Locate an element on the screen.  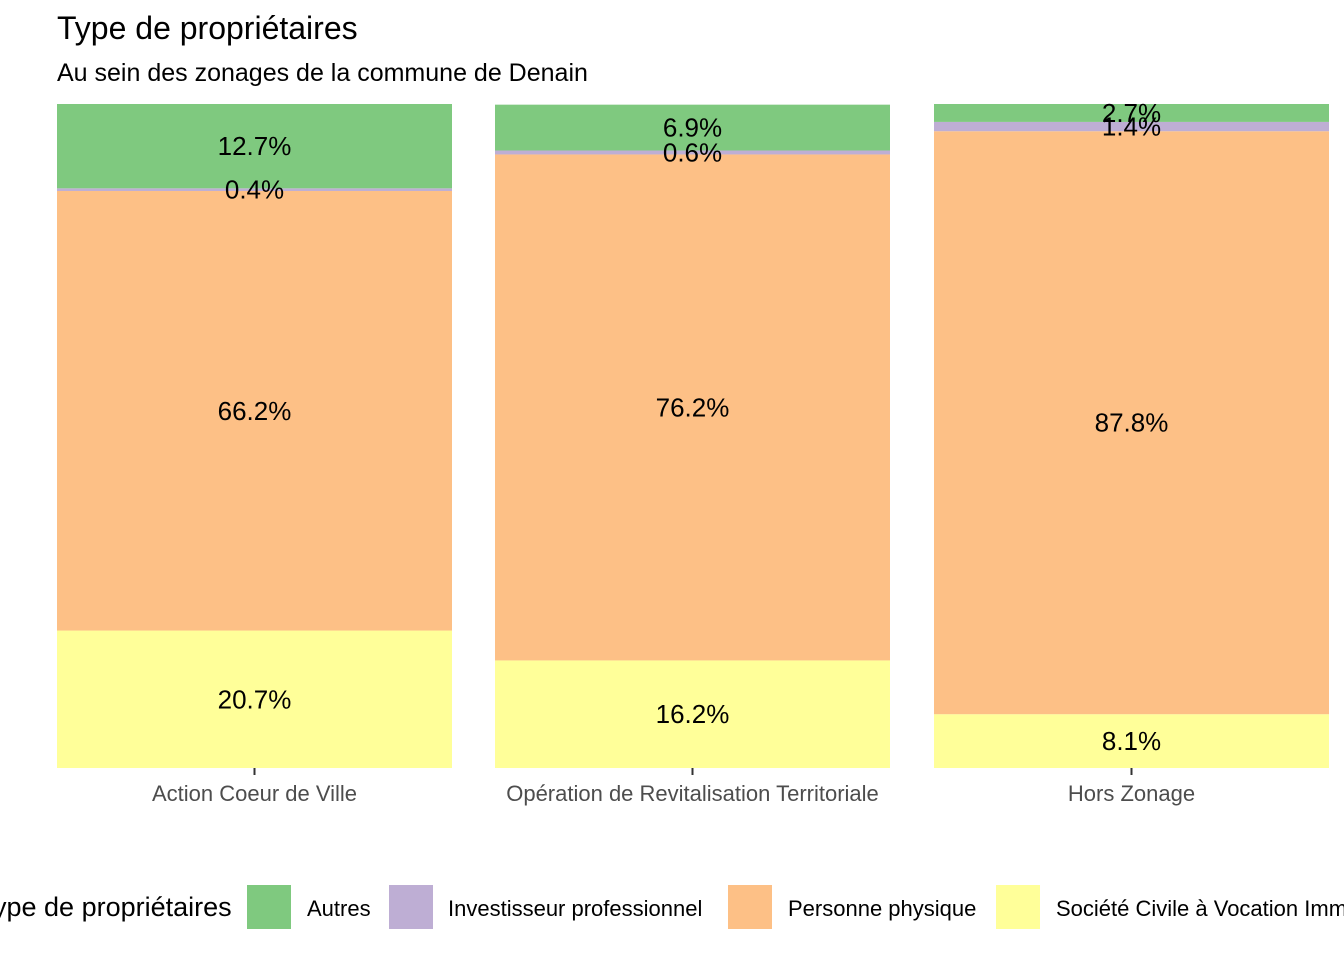
data-label-3-3: 1.4% is located at coordinates (1131, 127).